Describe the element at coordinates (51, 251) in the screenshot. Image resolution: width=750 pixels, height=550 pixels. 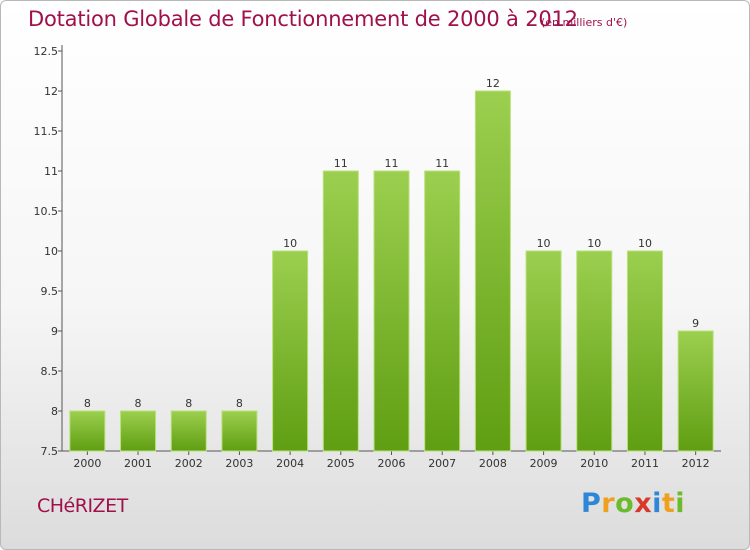
I see `y-tick-label: 10` at that location.